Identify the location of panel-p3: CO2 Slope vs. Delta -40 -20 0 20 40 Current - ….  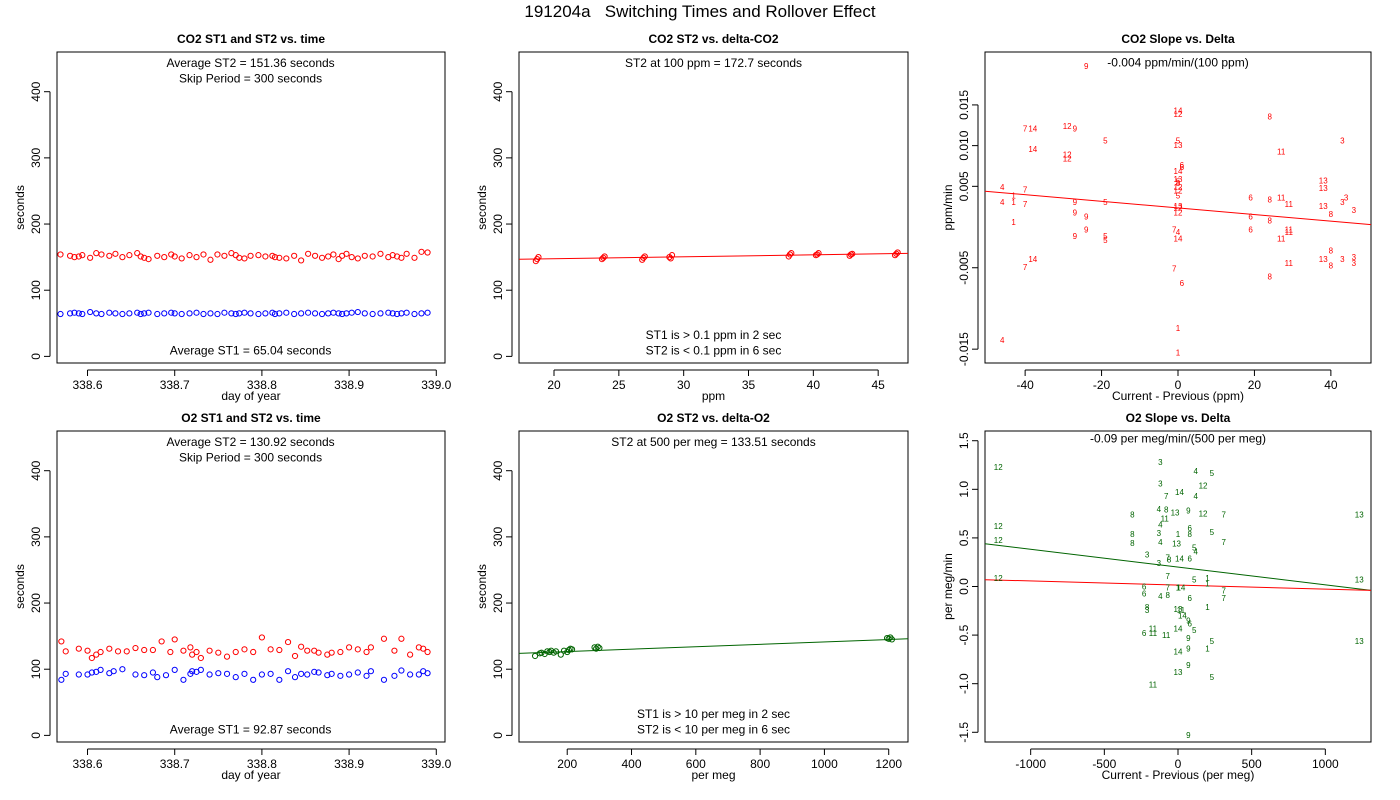
(1156, 217).